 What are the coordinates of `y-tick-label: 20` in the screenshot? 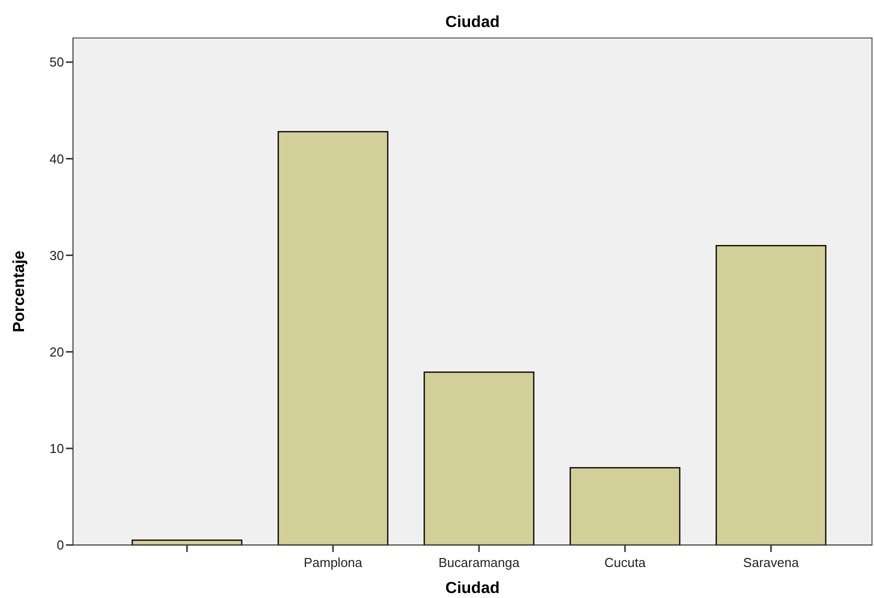 It's located at (57, 352).